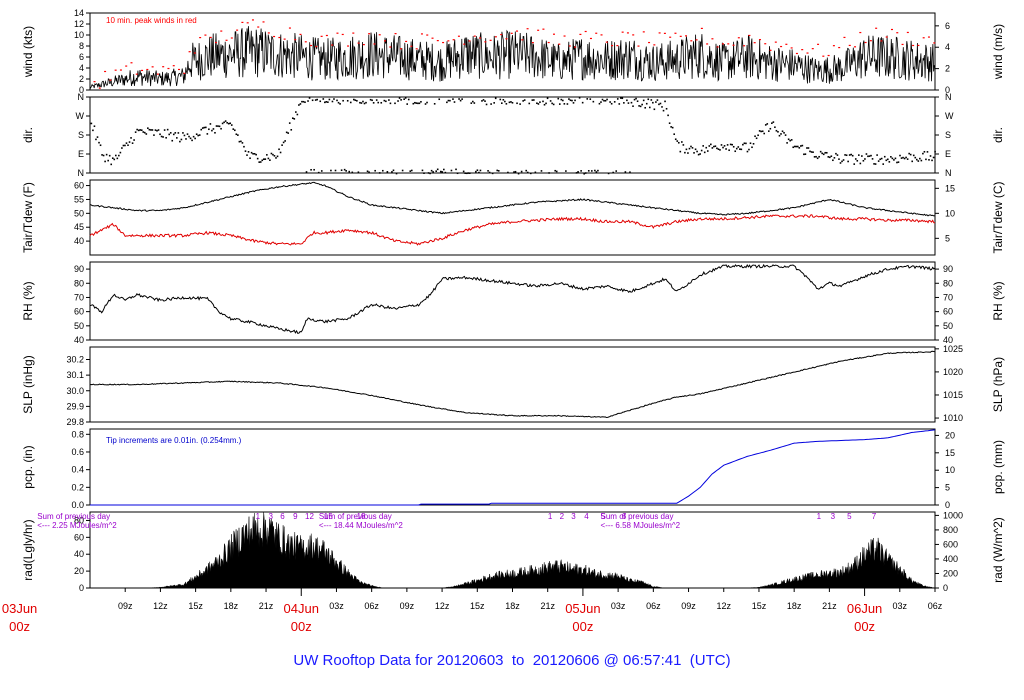 The width and height of the screenshot is (1024, 700). I want to click on temp-right-tick-label: 15, so click(950, 188).